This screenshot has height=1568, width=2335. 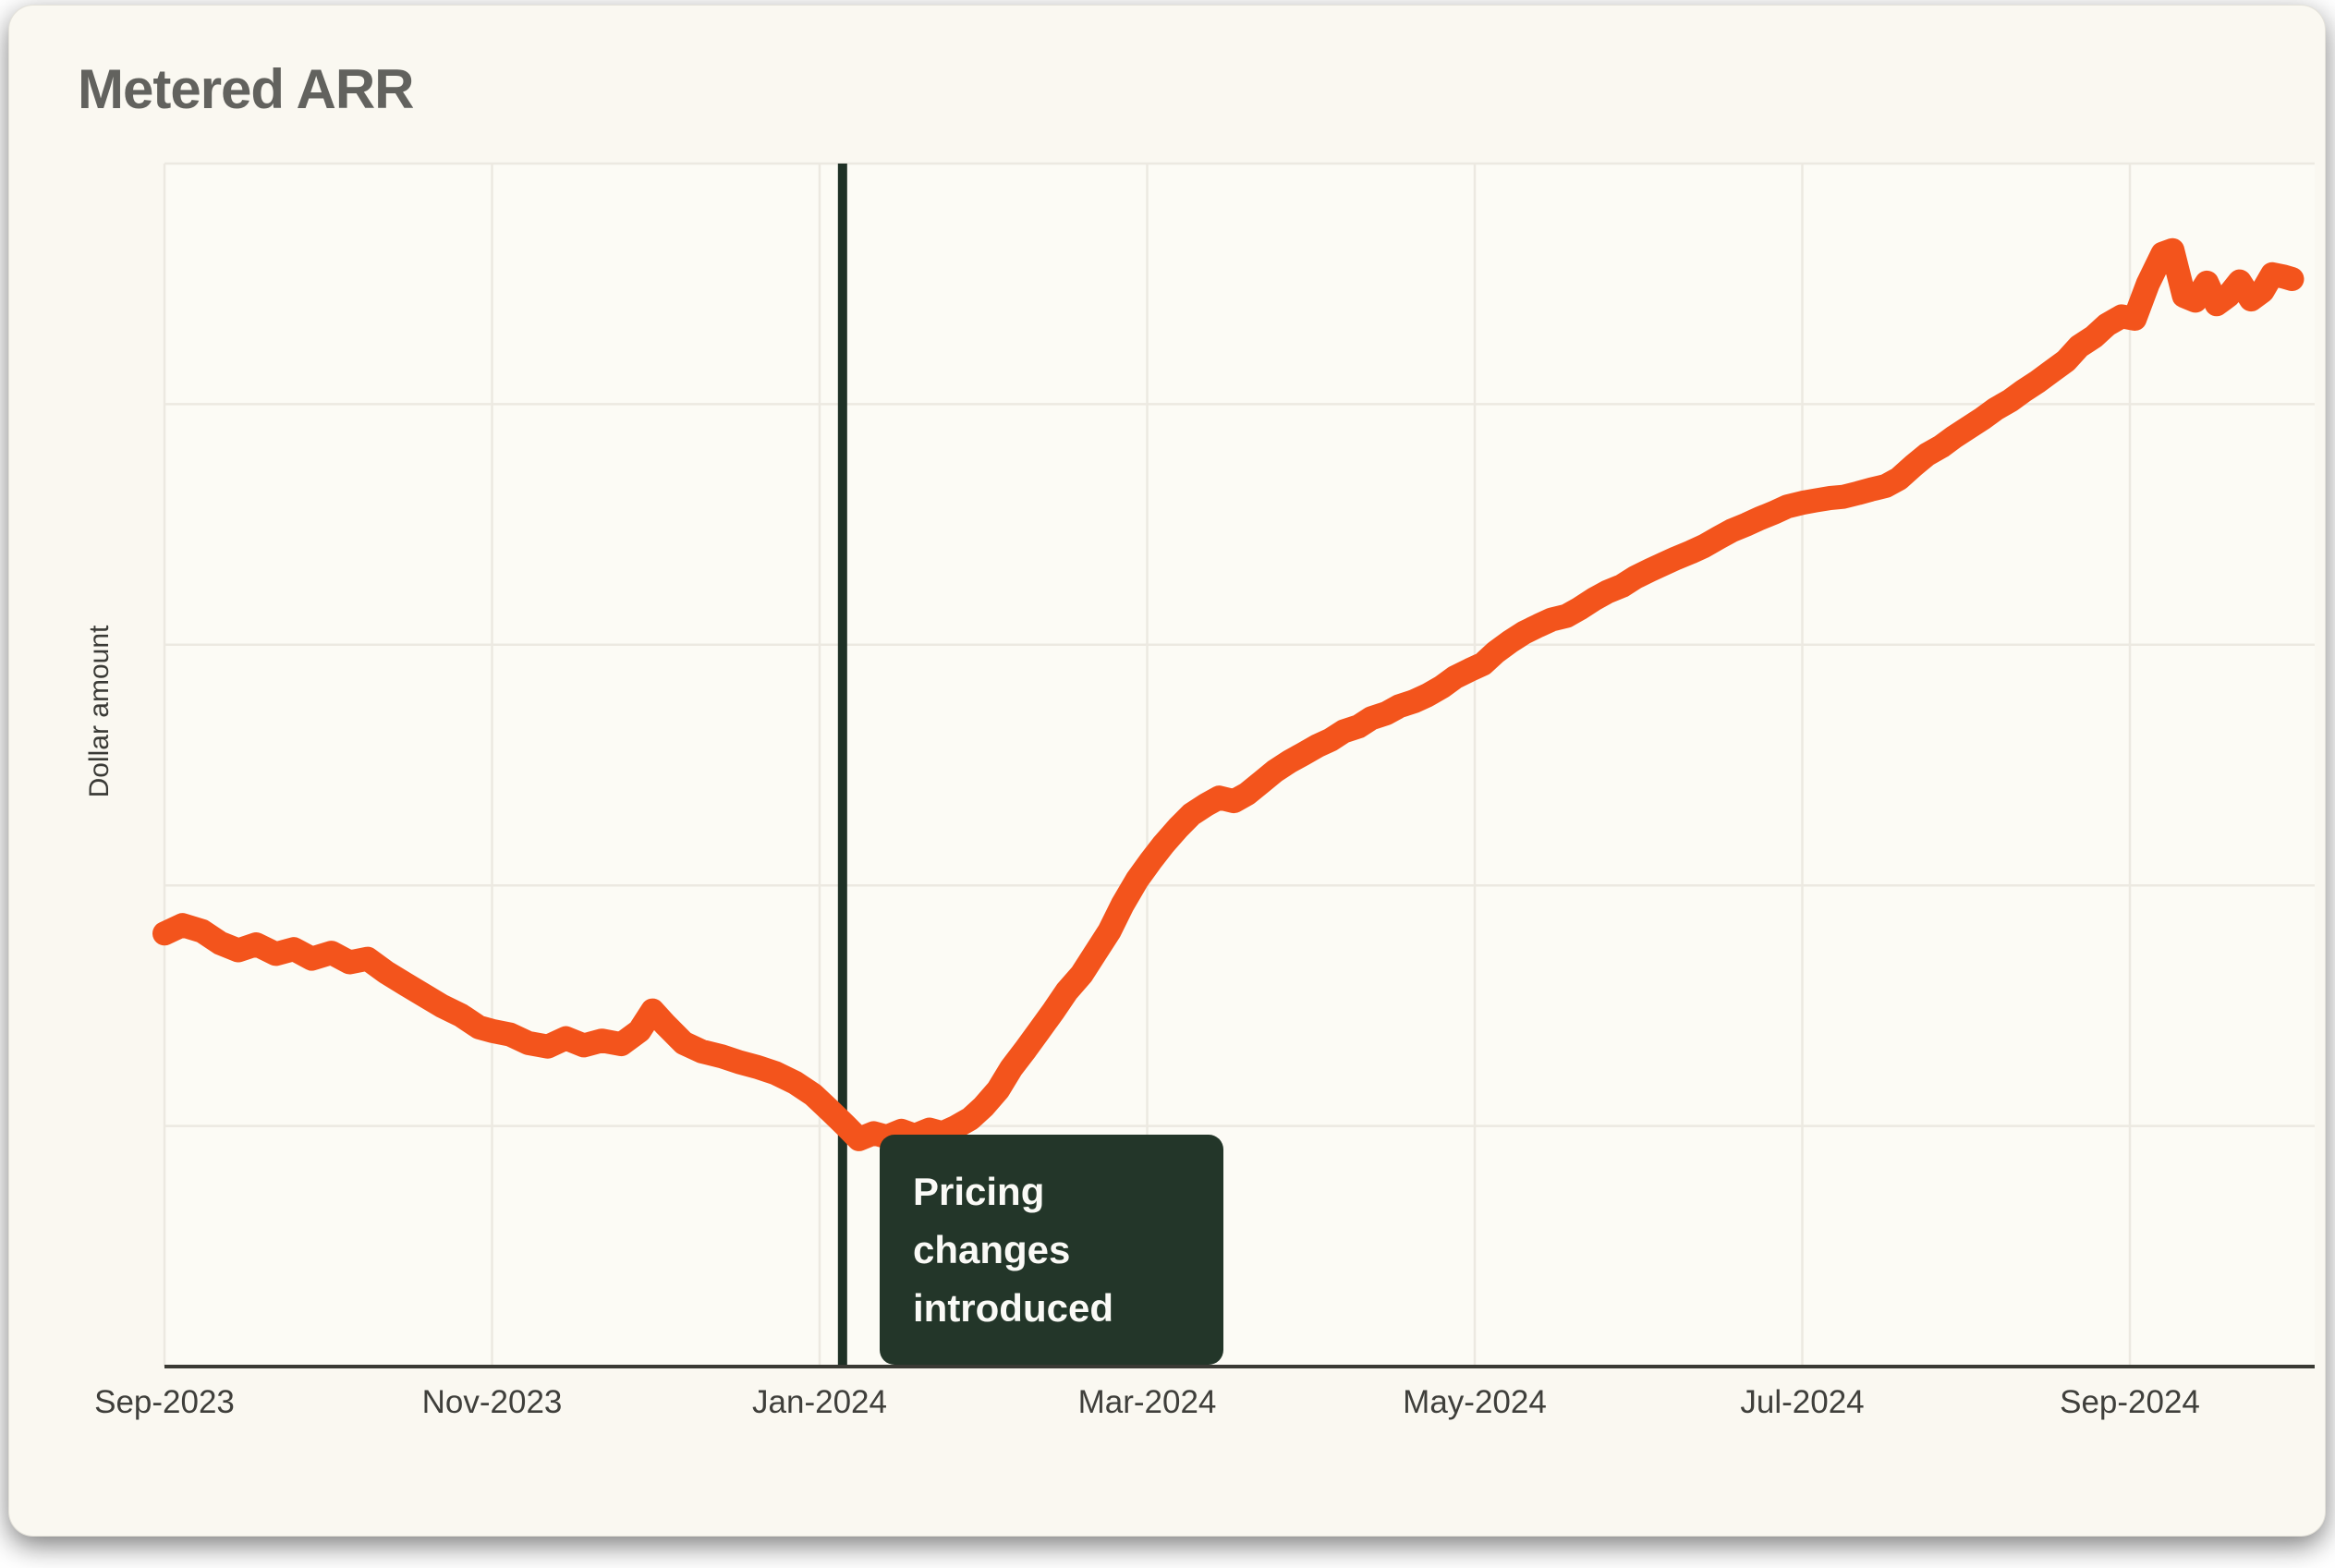 I want to click on annotation-line-2: introduced, so click(x=1013, y=1308).